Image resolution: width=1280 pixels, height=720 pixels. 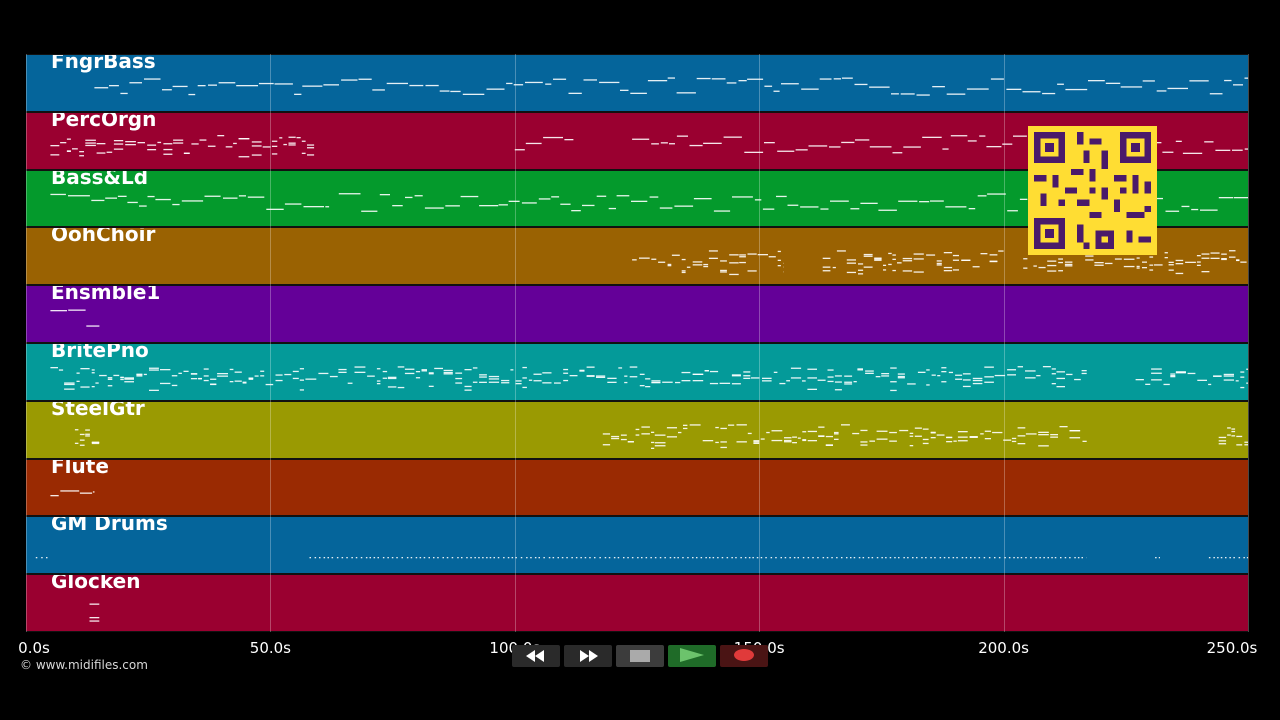 I want to click on rewind-button, so click(x=536, y=656).